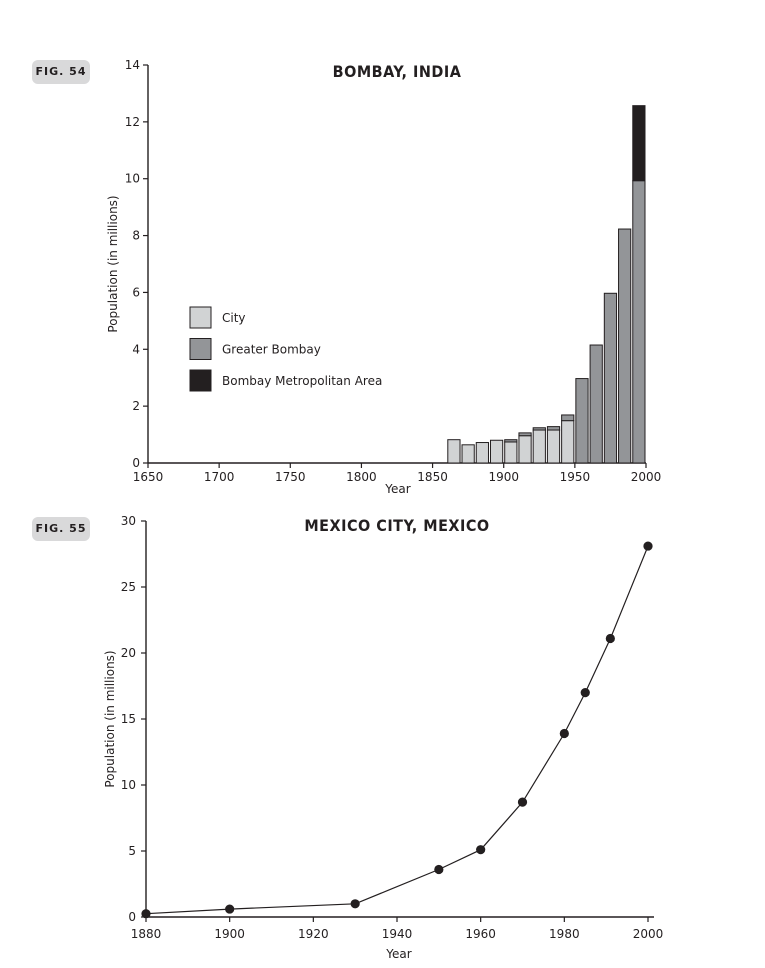 The image size is (765, 968). Describe the element at coordinates (575, 477) in the screenshot. I see `x-tick-label: 1950` at that location.